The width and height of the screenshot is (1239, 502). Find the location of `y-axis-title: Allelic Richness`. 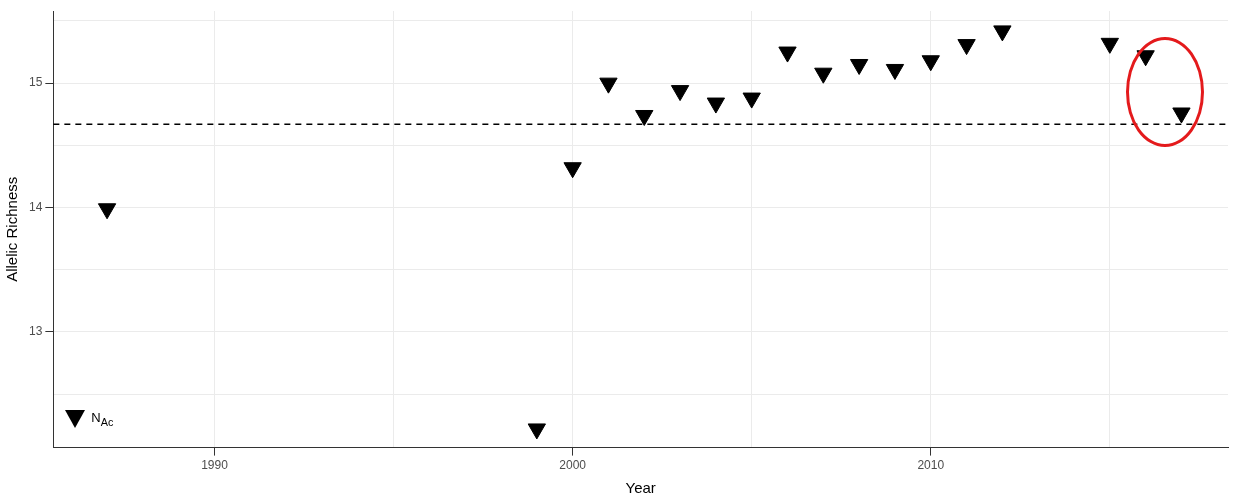

y-axis-title: Allelic Richness is located at coordinates (12, 229).